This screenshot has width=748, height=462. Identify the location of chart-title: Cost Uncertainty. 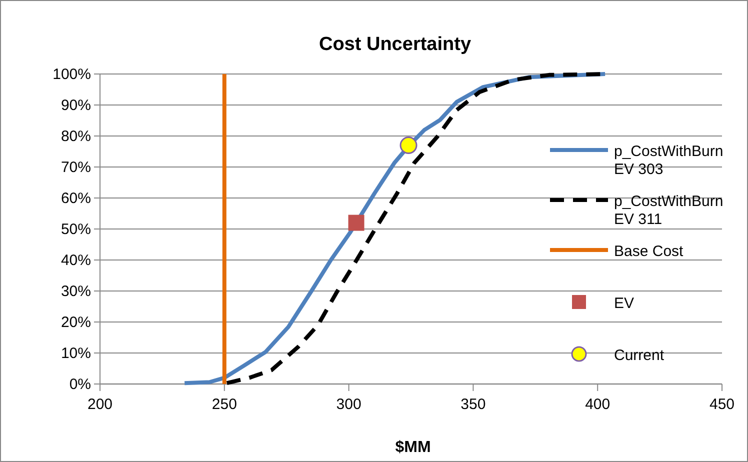
(395, 44).